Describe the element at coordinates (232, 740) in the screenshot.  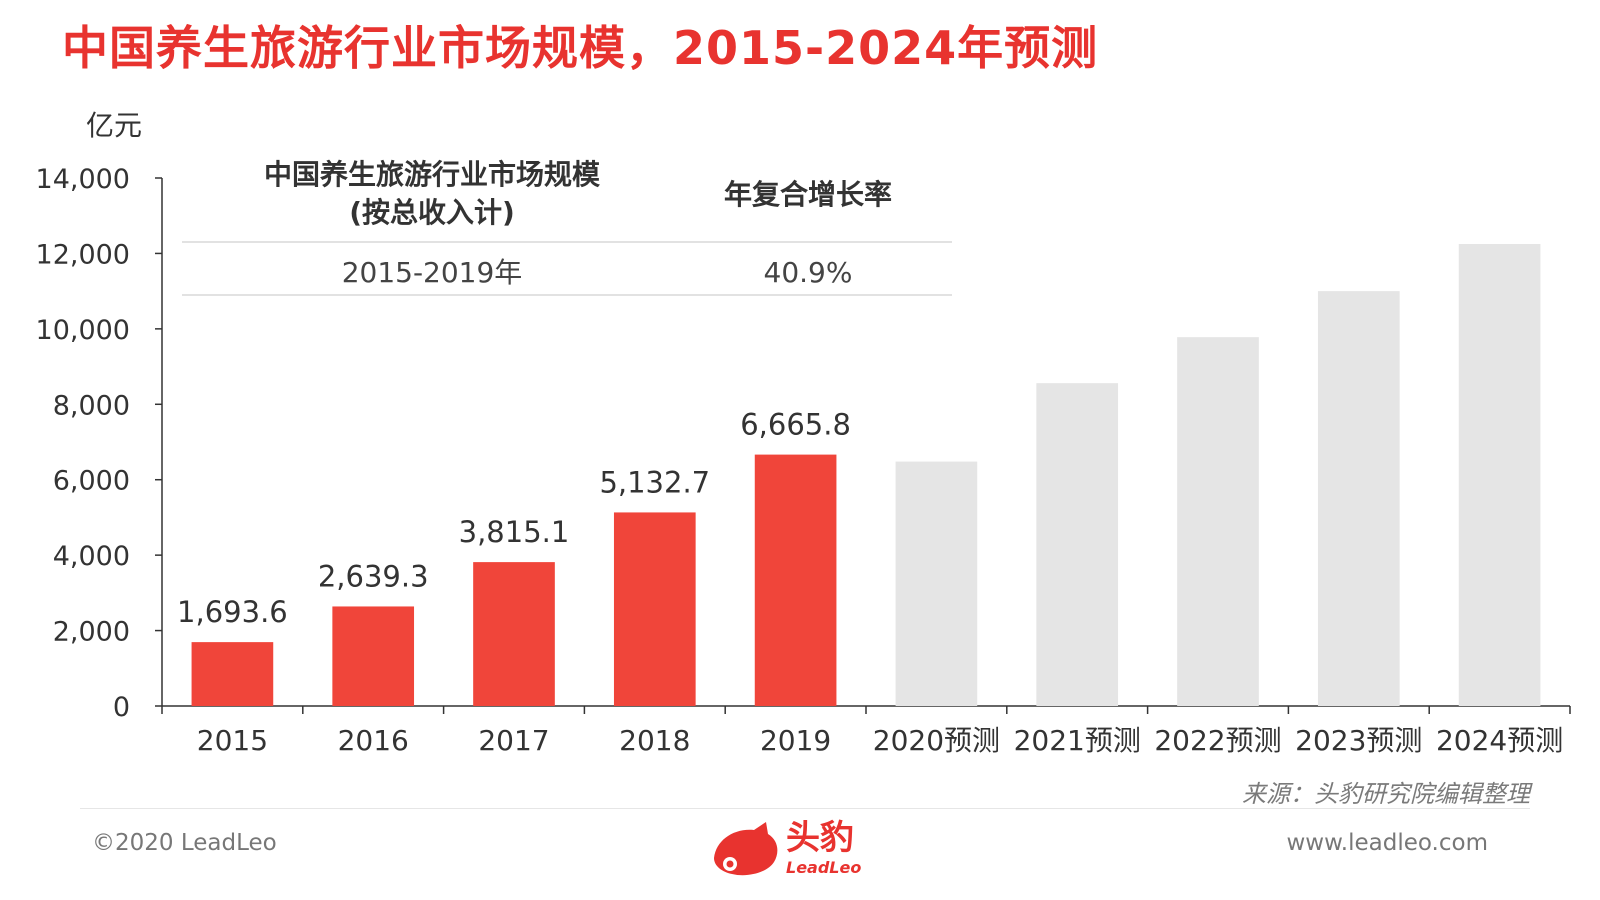
I see `x-tick-label: 2015` at that location.